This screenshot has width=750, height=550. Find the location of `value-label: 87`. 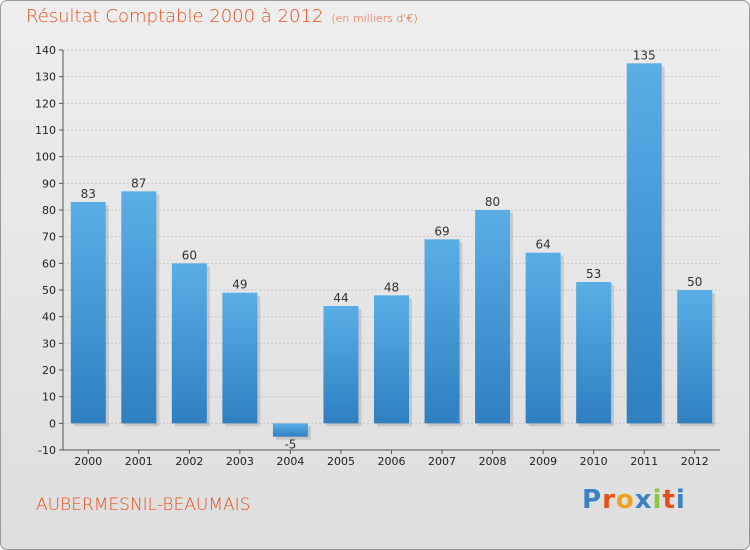

value-label: 87 is located at coordinates (138, 183).